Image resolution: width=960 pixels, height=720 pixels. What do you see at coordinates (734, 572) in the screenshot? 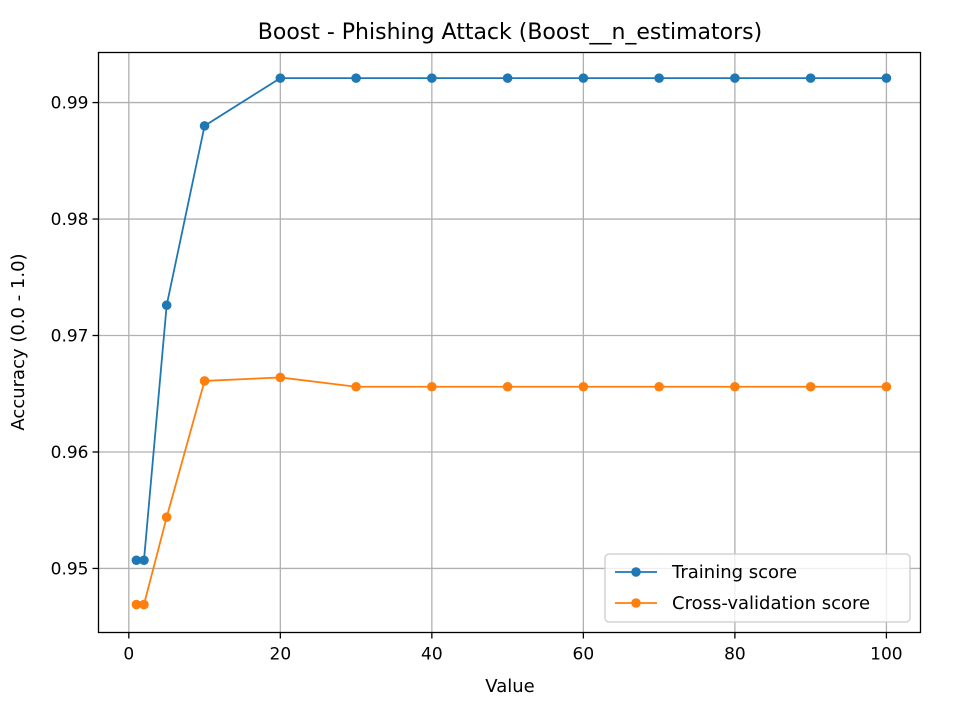
I see `legend-label: Training score` at bounding box center [734, 572].